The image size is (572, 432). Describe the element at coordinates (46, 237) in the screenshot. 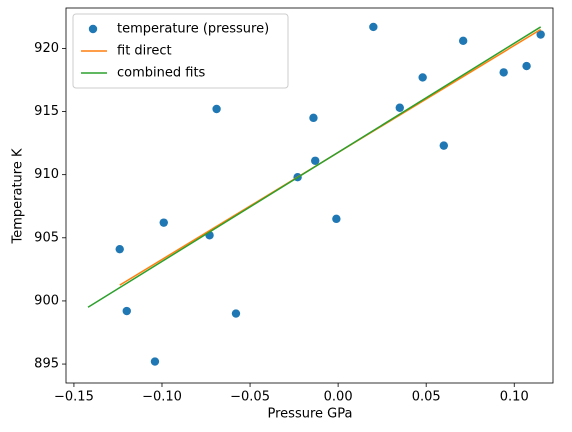

I see `y-tick-label: 905` at that location.